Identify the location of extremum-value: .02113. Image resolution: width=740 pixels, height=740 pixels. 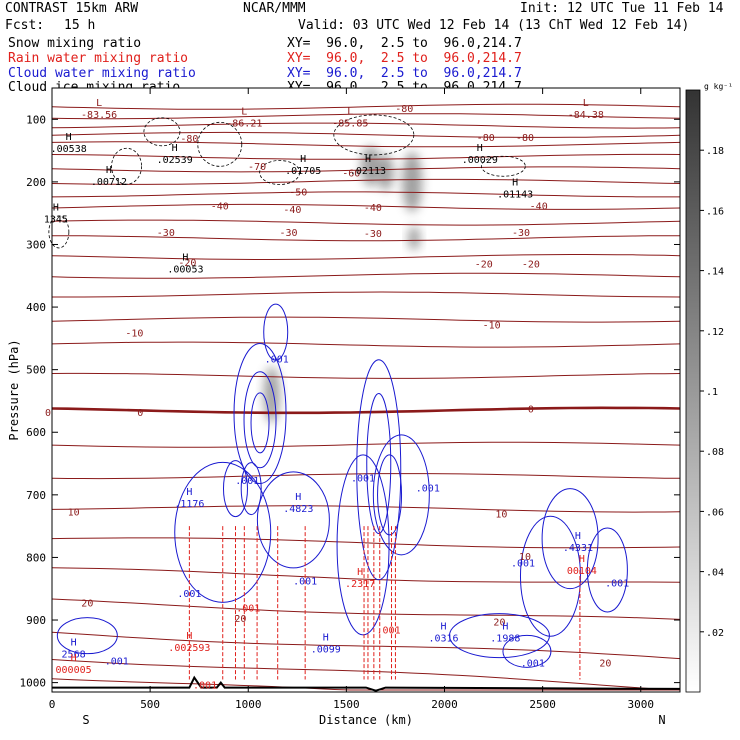
(368, 171).